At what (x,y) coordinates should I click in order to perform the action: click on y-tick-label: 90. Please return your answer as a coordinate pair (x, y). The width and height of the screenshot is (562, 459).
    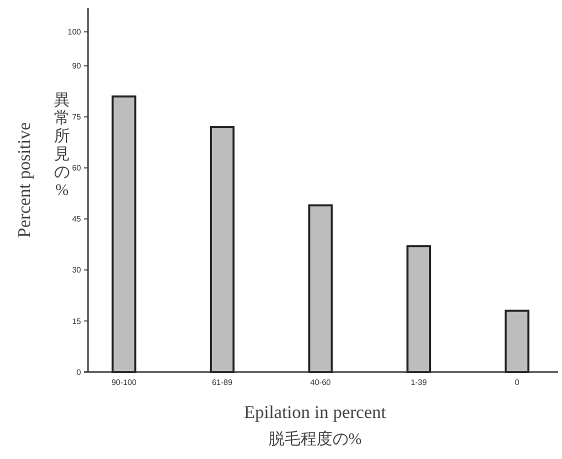
    Looking at the image, I should click on (77, 66).